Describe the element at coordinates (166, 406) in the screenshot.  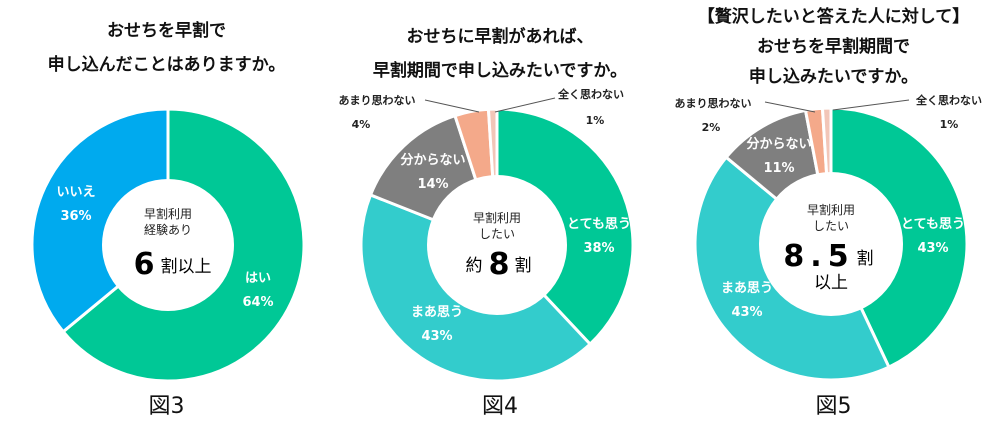
I see `figure-label: 図3` at that location.